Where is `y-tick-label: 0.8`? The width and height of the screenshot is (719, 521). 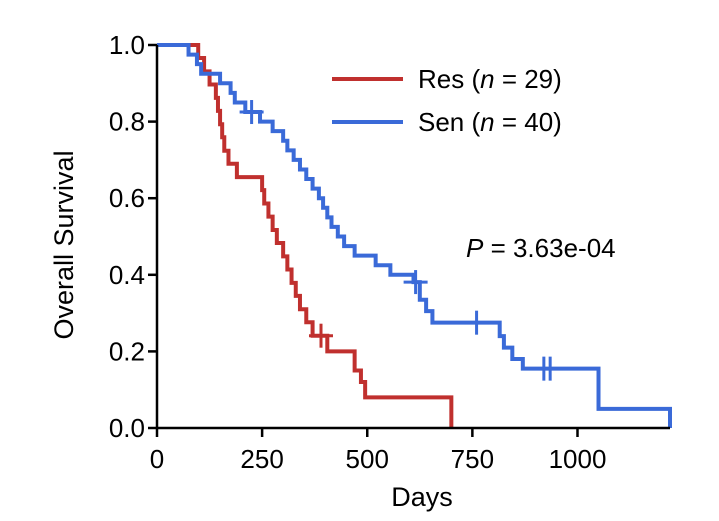 y-tick-label: 0.8 is located at coordinates (127, 122).